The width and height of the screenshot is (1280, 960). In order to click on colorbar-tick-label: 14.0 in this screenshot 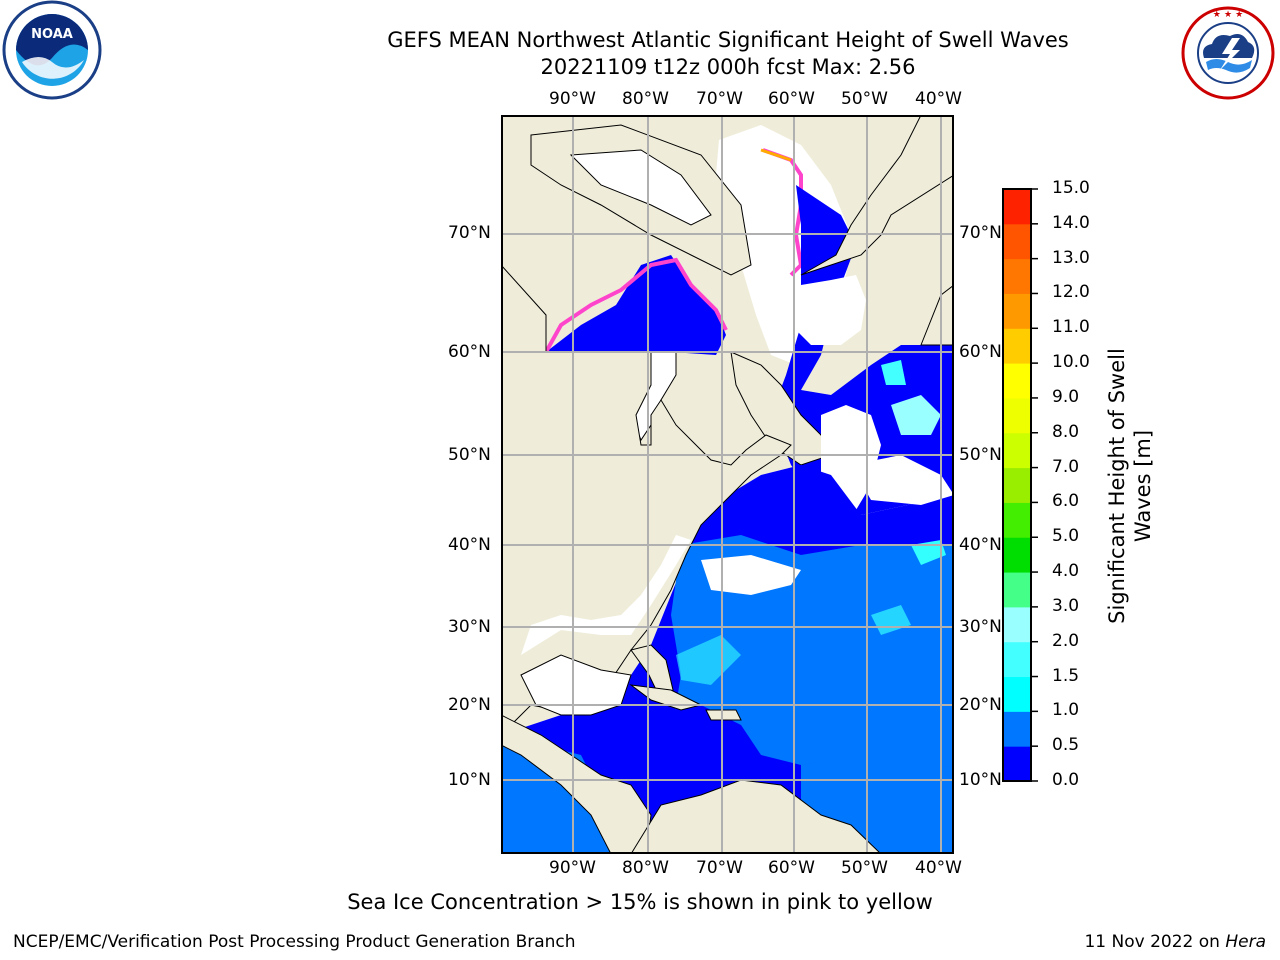, I will do `click(1071, 222)`.